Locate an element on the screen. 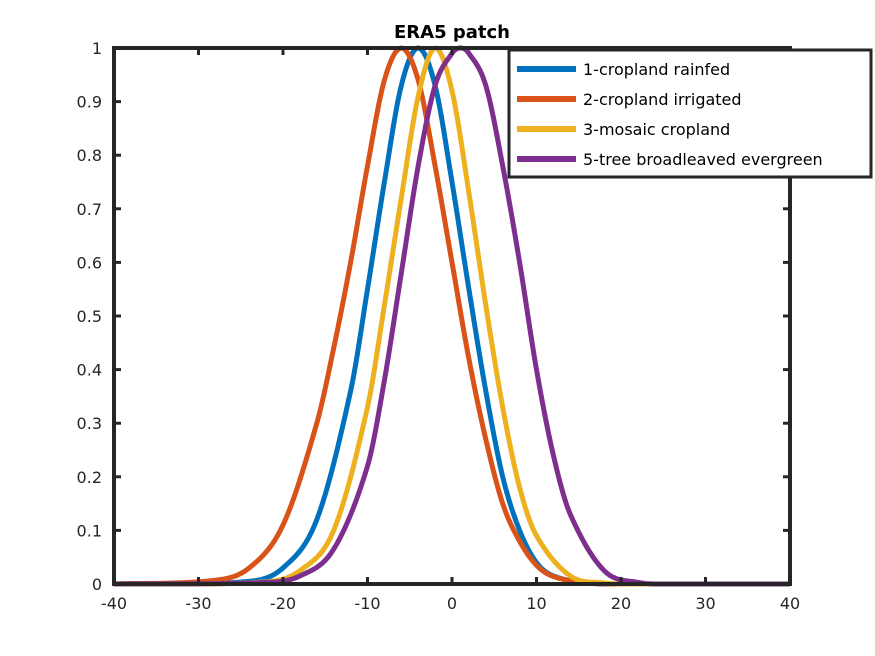 This screenshot has width=875, height=656. x-tick-label: -40 is located at coordinates (114, 603).